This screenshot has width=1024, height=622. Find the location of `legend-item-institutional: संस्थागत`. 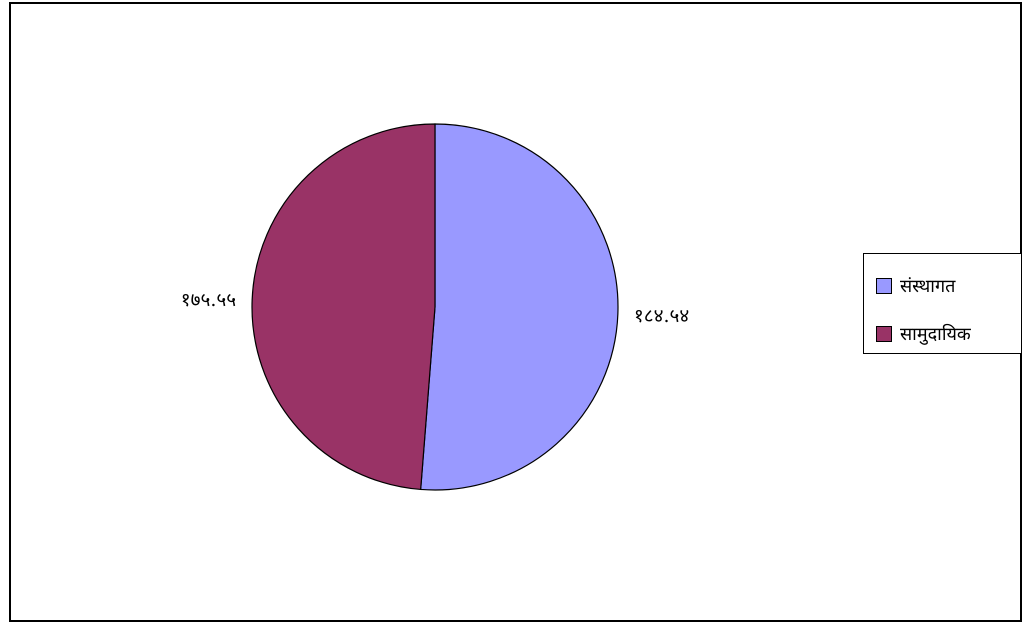

legend-item-institutional: संस्थागत is located at coordinates (915, 286).